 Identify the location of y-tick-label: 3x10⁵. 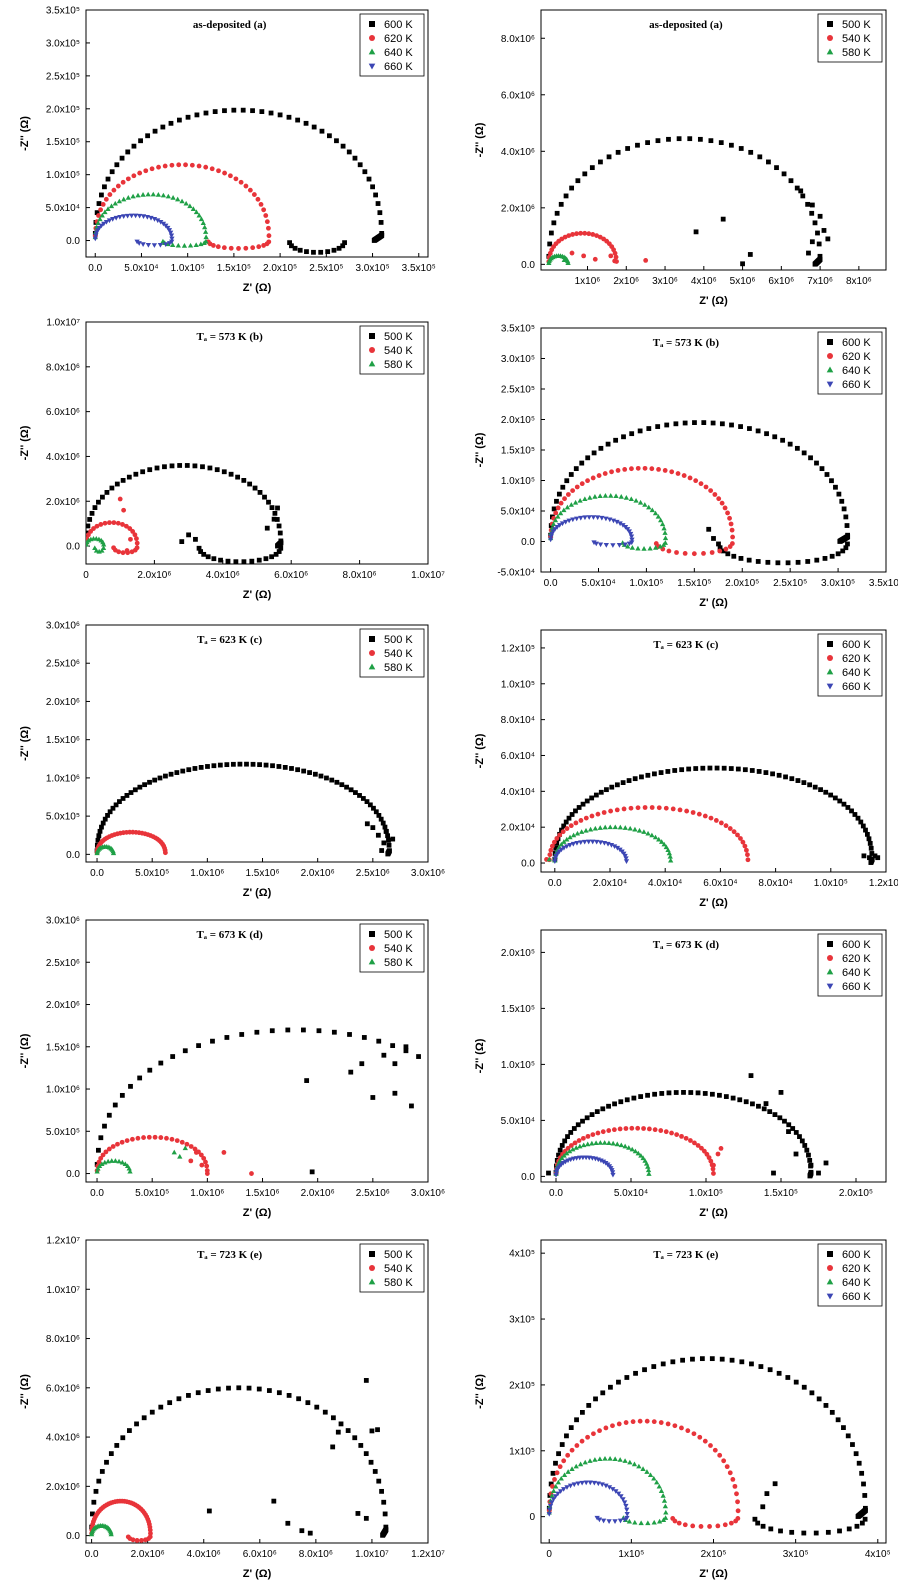
(522, 1320).